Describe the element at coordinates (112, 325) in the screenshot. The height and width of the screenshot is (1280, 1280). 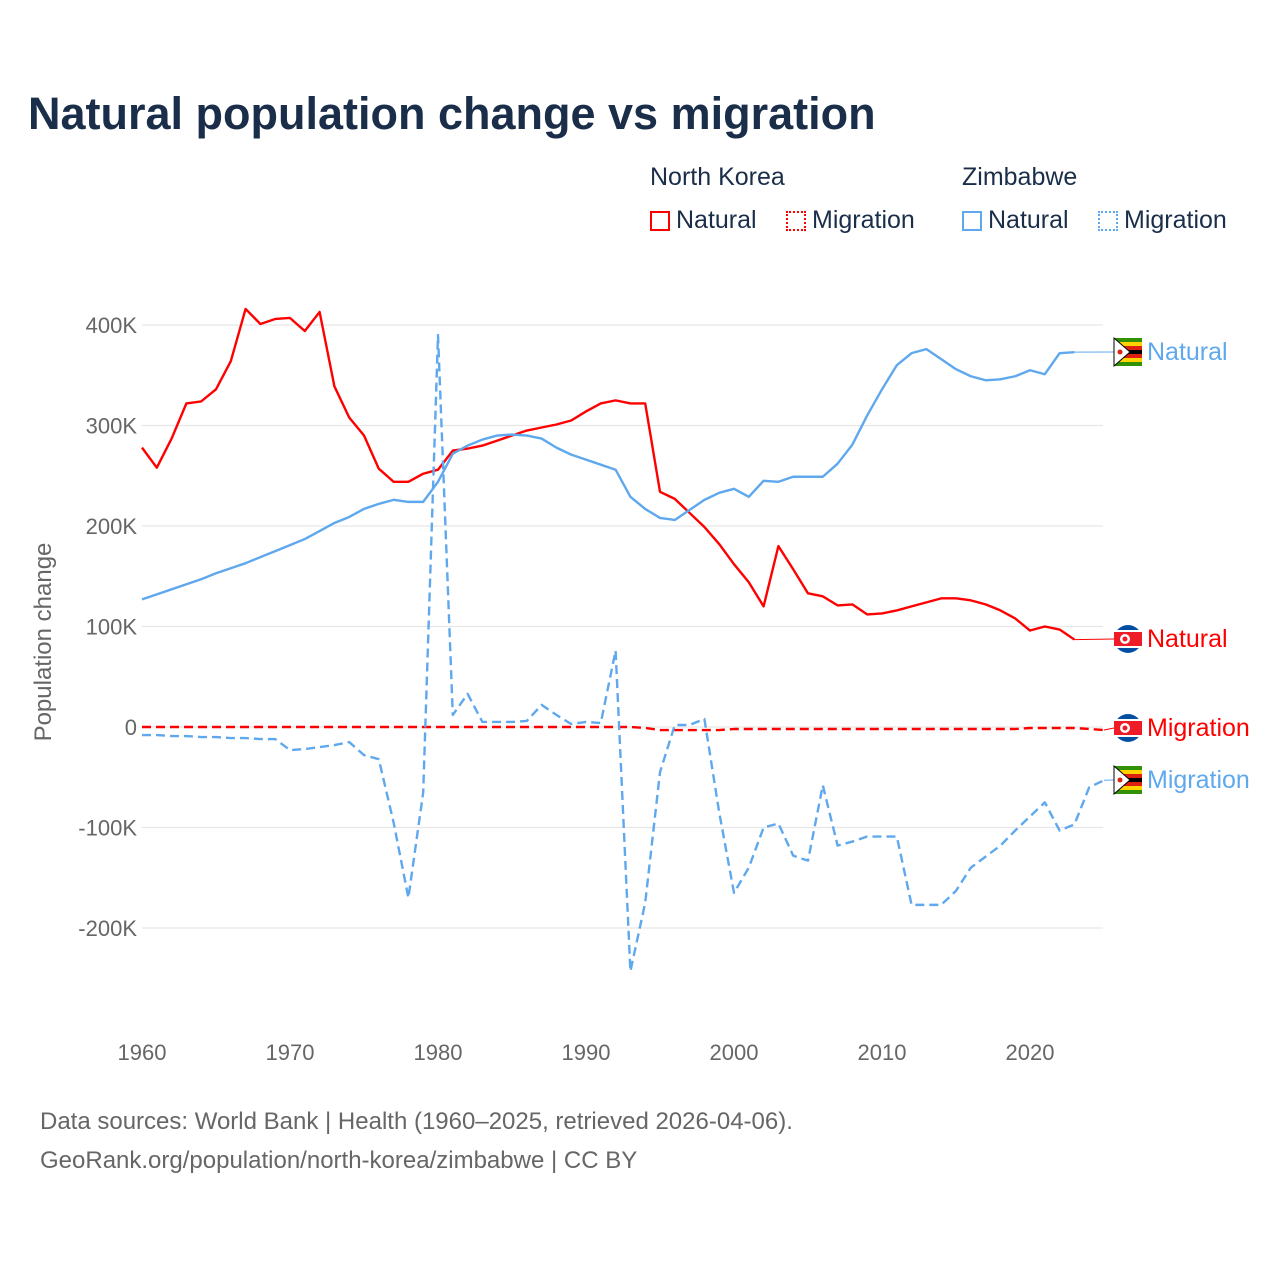
I see `y-tick-label: 400K` at that location.